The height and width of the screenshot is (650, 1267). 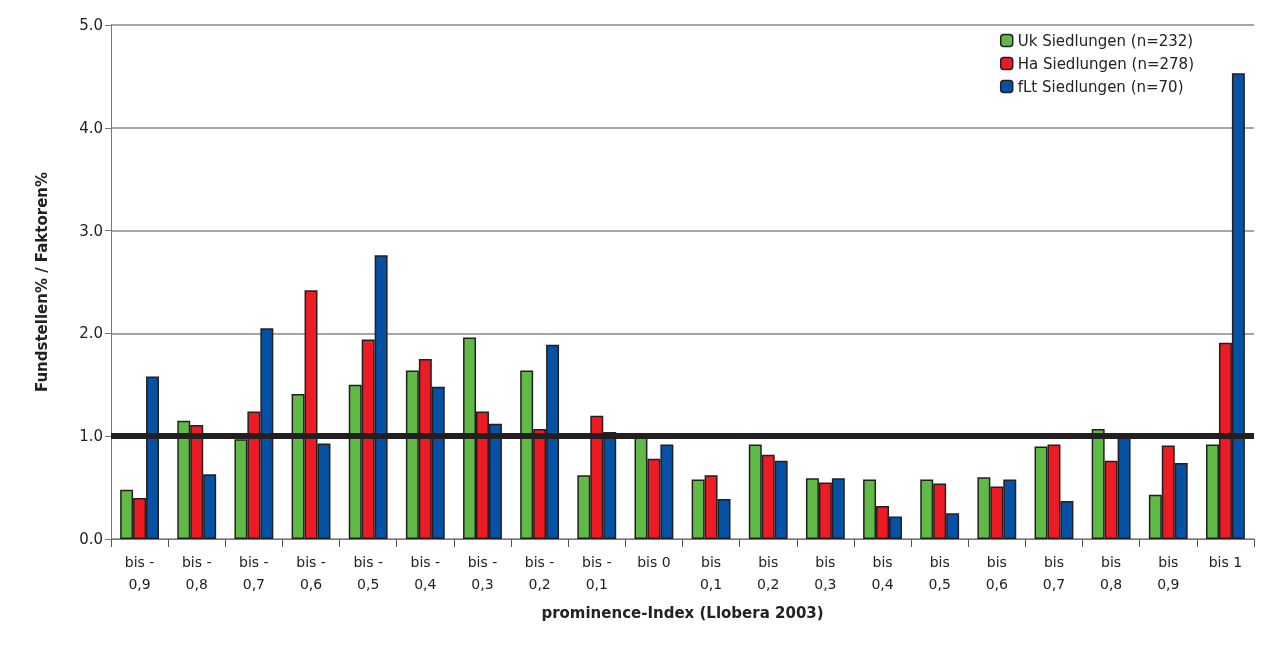 What do you see at coordinates (91, 230) in the screenshot?
I see `y-tick-label: 3.0` at bounding box center [91, 230].